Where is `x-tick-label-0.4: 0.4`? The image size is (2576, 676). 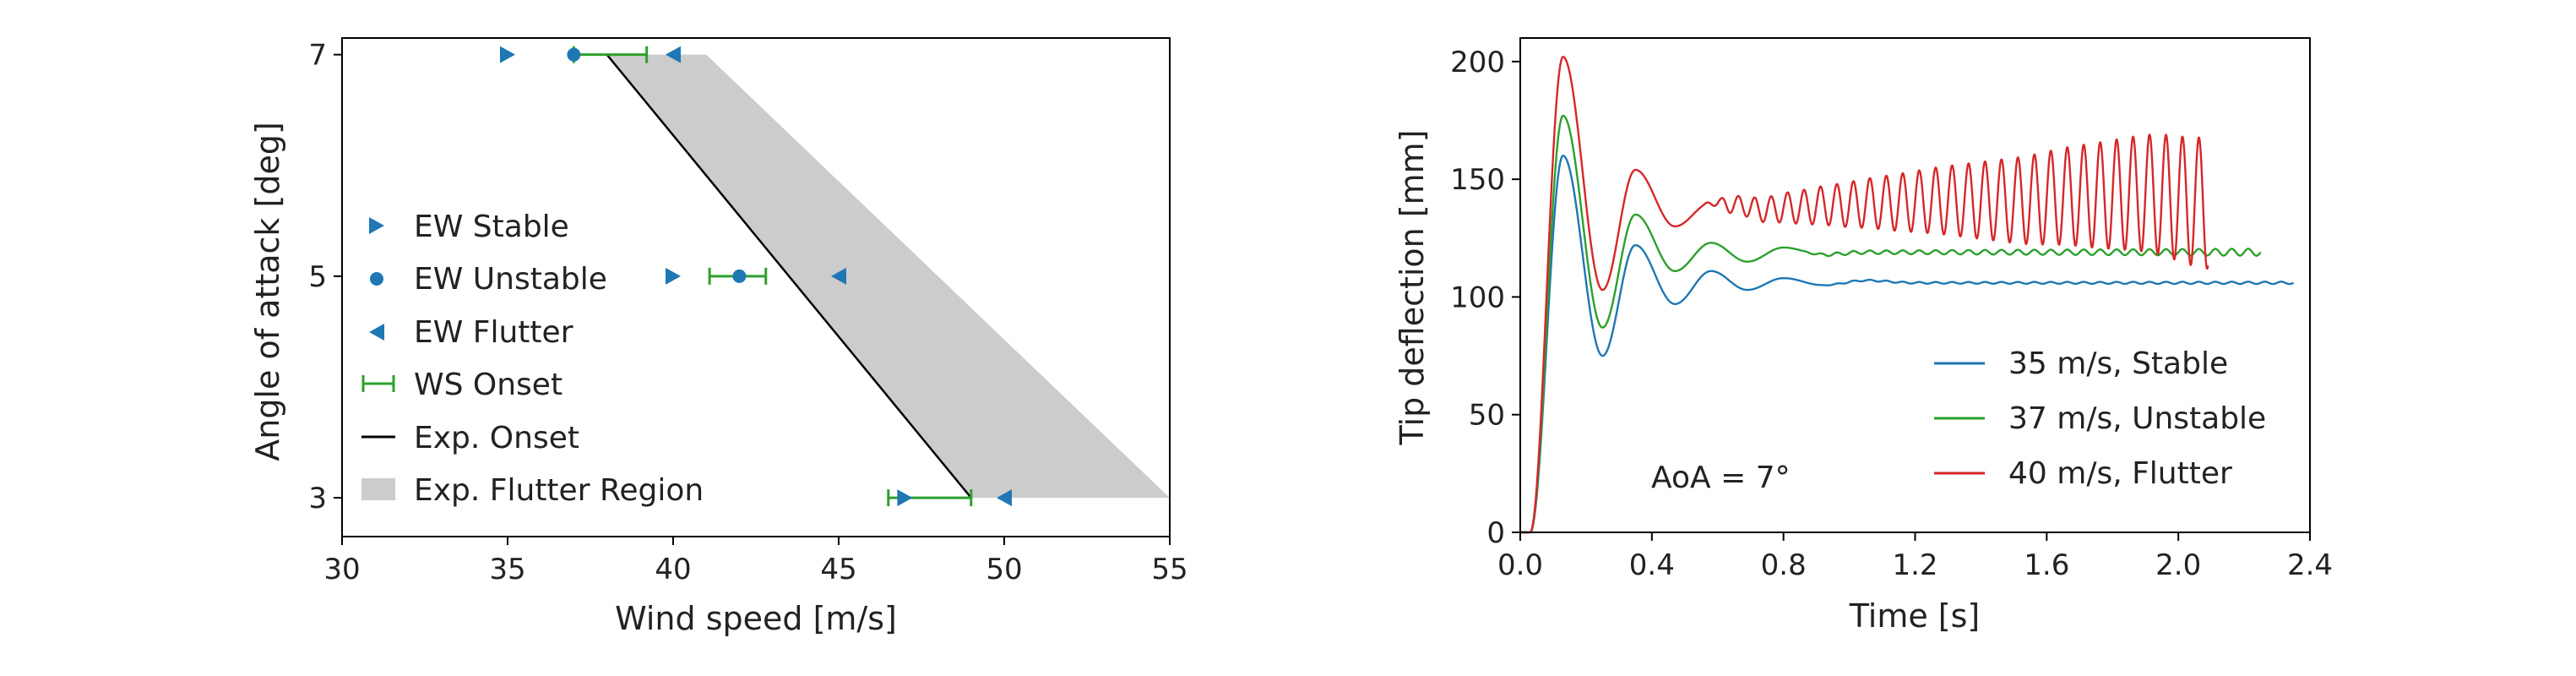
x-tick-label-0.4: 0.4 is located at coordinates (1652, 565).